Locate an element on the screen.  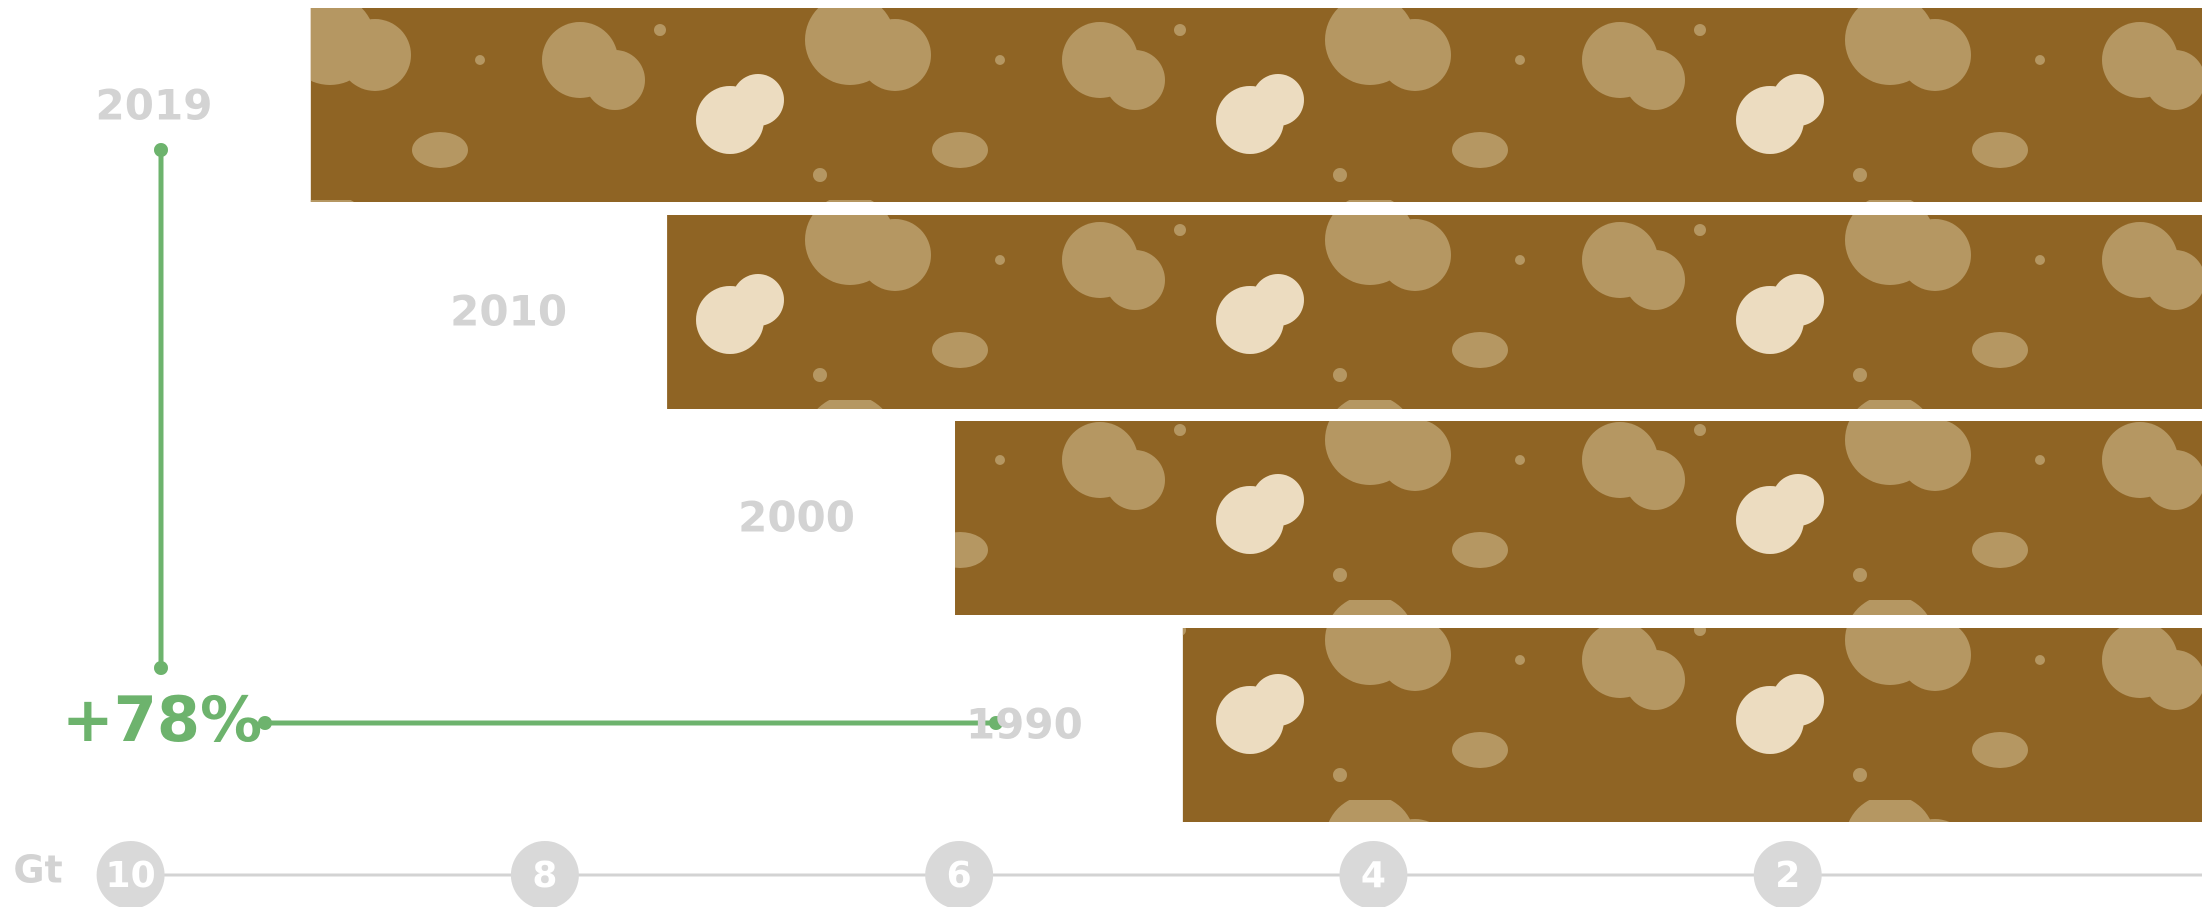
x-tick-label: 10 is located at coordinates (131, 875).